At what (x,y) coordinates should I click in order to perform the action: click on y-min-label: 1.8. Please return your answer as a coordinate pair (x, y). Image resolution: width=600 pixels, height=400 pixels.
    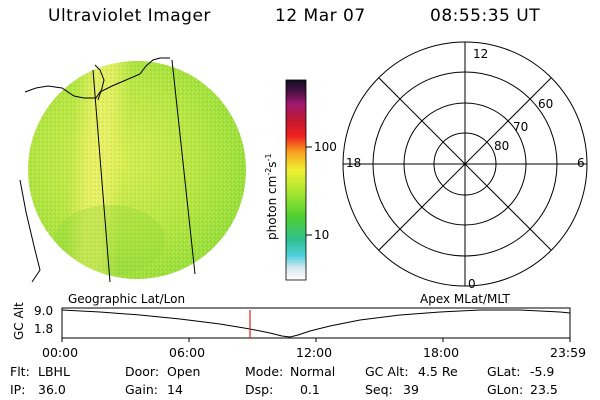
    Looking at the image, I should click on (44, 329).